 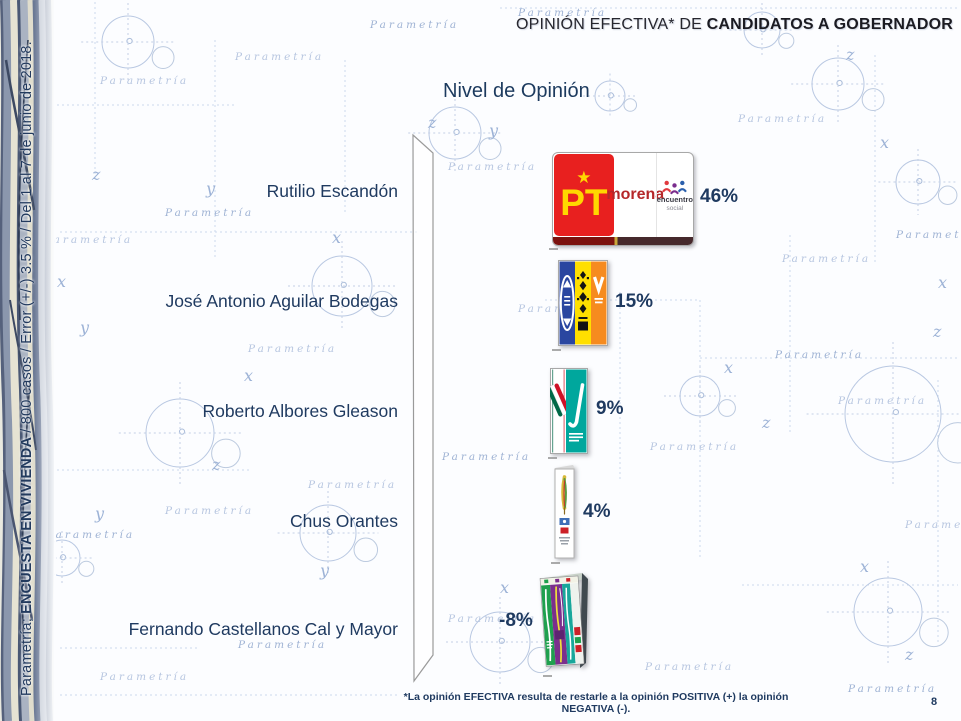 I want to click on encuentro-social-party-icon: encuentro social, so click(x=674, y=195).